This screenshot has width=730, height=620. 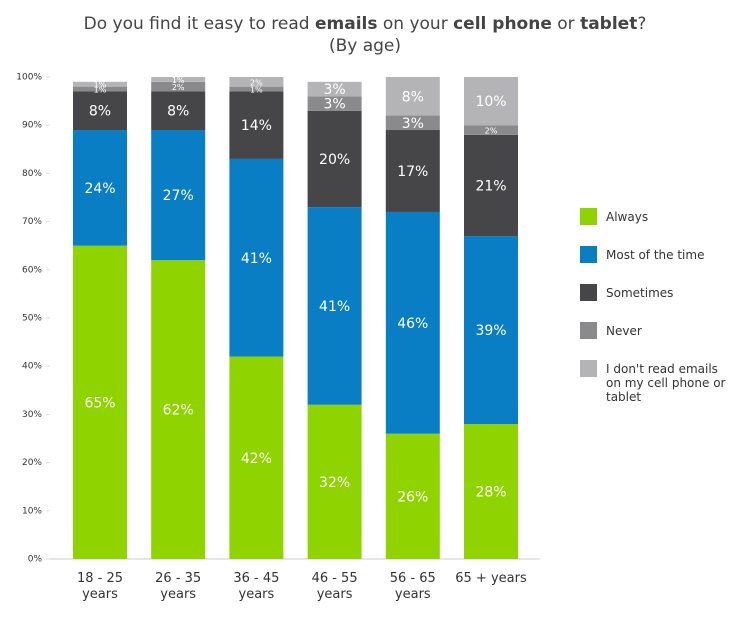 I want to click on y-tick-label: 20%, so click(x=32, y=463).